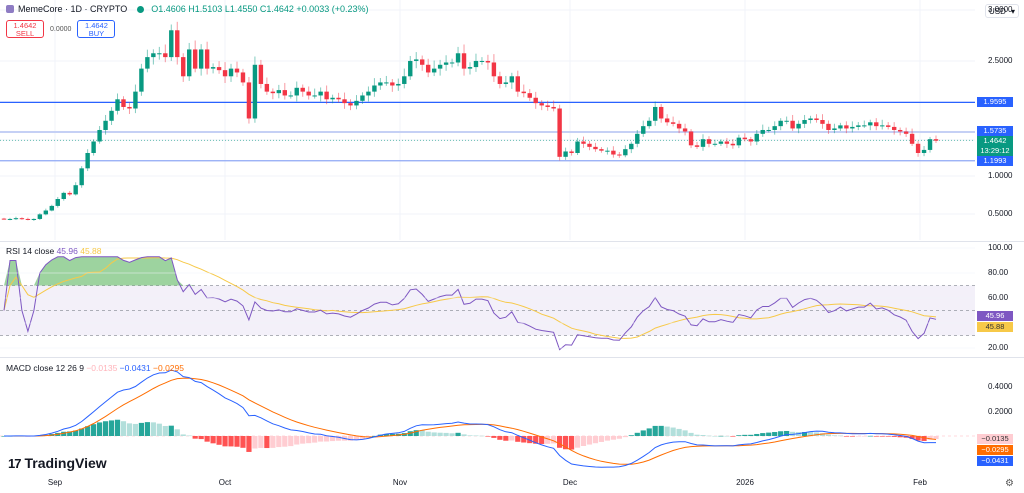 The height and width of the screenshot is (493, 1024). What do you see at coordinates (998, 347) in the screenshot?
I see `axis-tick-label: 20.00` at bounding box center [998, 347].